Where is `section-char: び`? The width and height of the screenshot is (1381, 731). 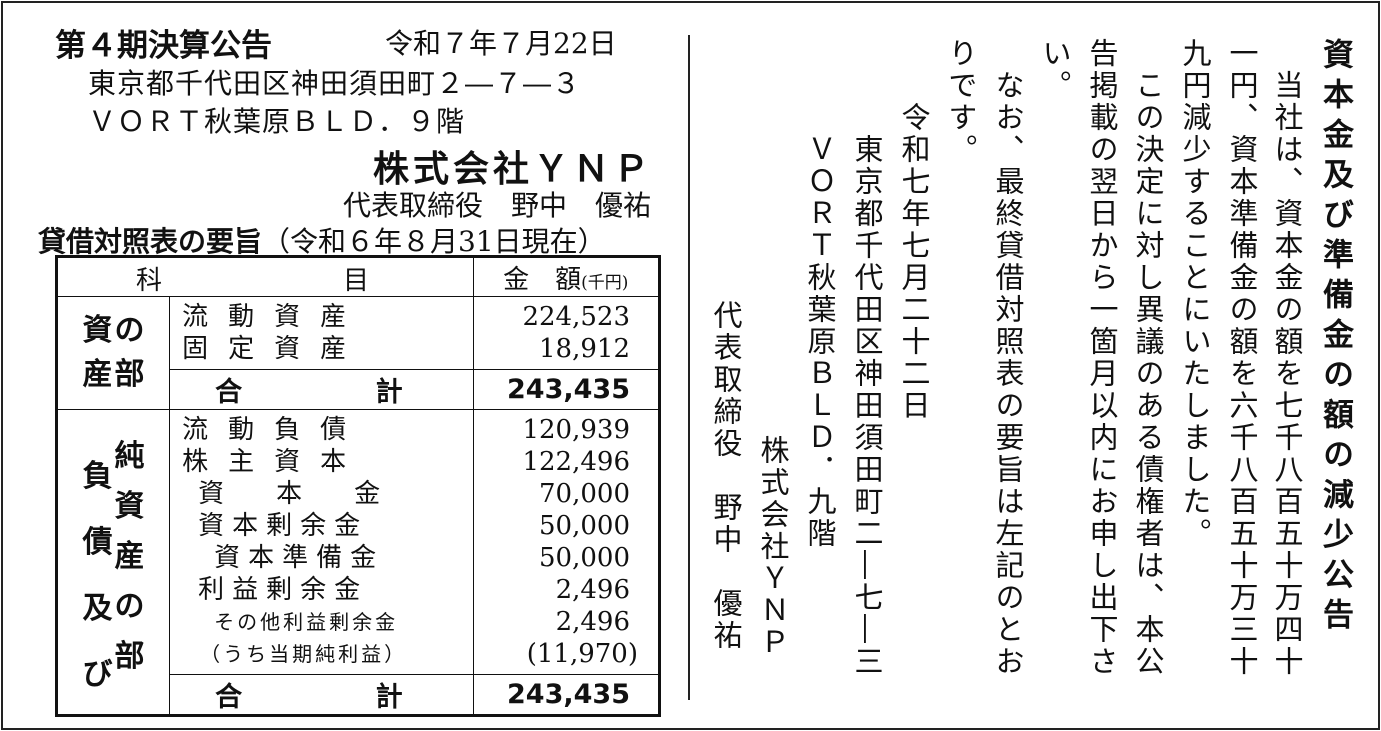
section-char: び is located at coordinates (97, 674).